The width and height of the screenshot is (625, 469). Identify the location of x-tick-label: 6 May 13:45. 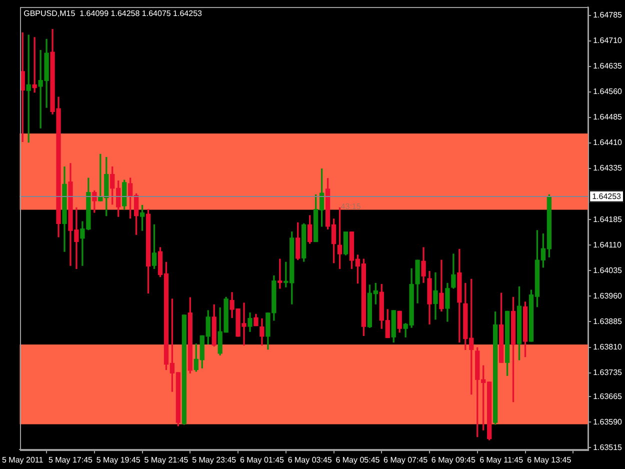
(549, 459).